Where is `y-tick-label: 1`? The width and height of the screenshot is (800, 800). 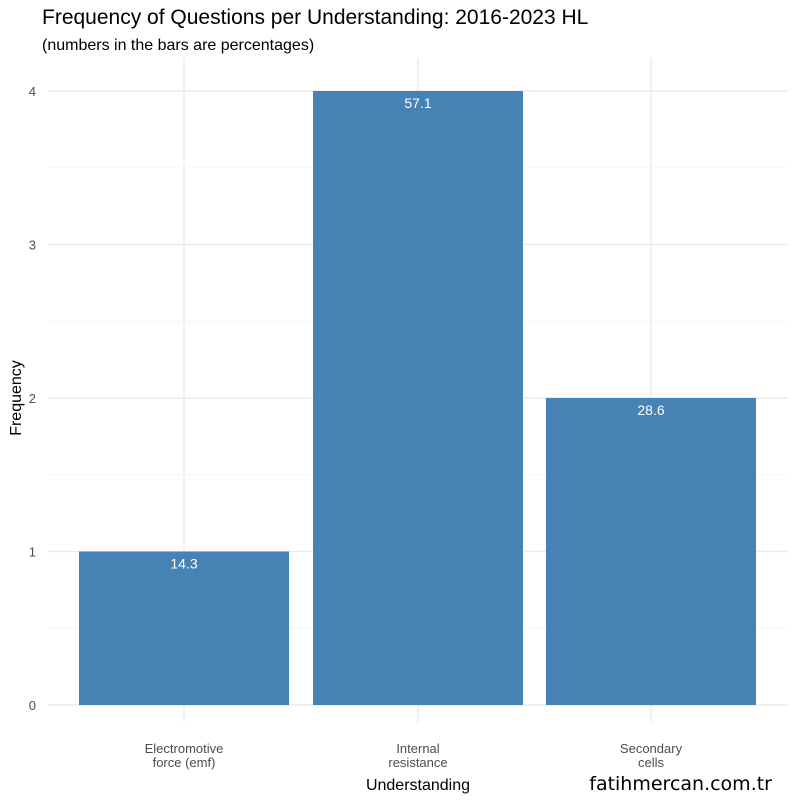
y-tick-label: 1 is located at coordinates (32, 552).